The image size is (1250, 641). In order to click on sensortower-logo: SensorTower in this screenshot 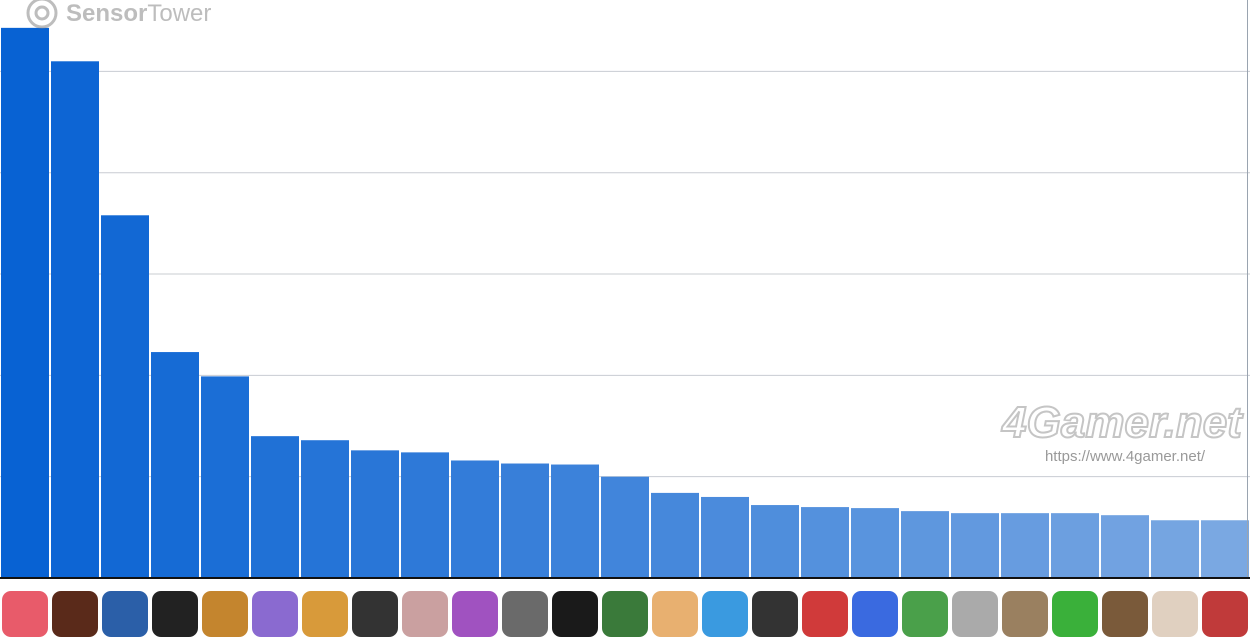, I will do `click(118, 14)`.